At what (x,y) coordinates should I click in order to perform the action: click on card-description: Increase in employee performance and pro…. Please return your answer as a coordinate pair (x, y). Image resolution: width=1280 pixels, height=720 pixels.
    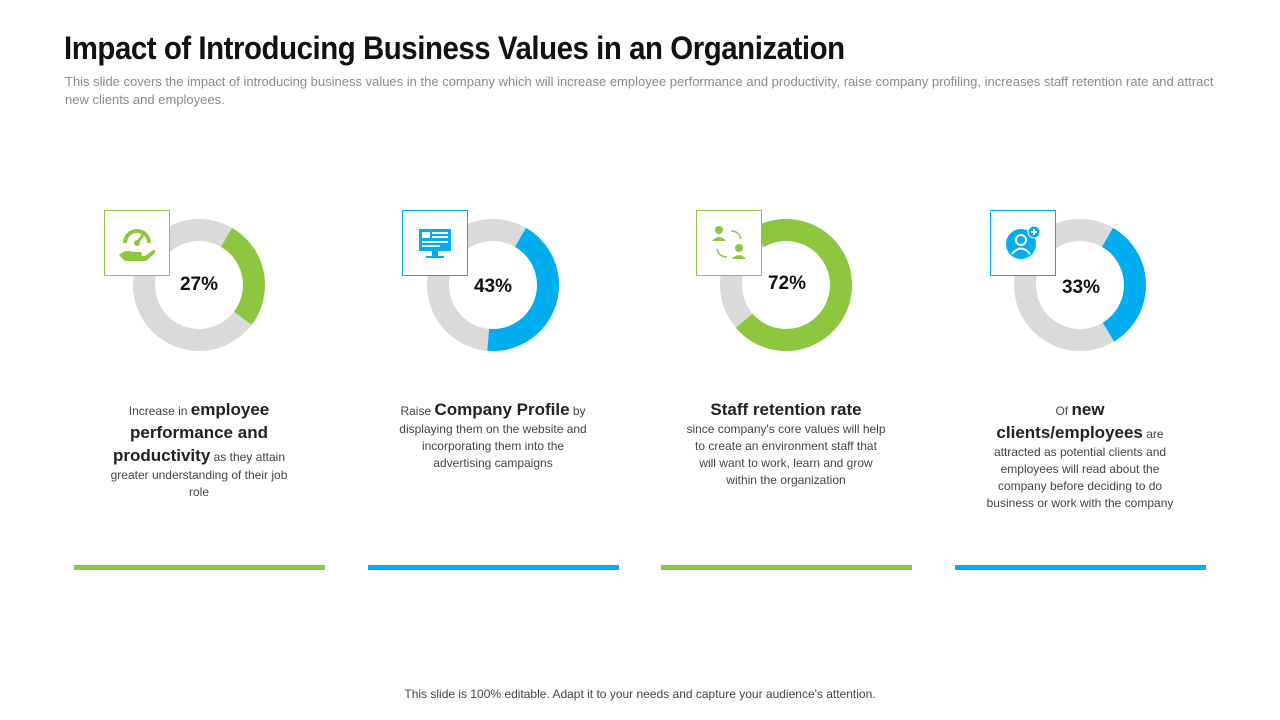
    Looking at the image, I should click on (199, 449).